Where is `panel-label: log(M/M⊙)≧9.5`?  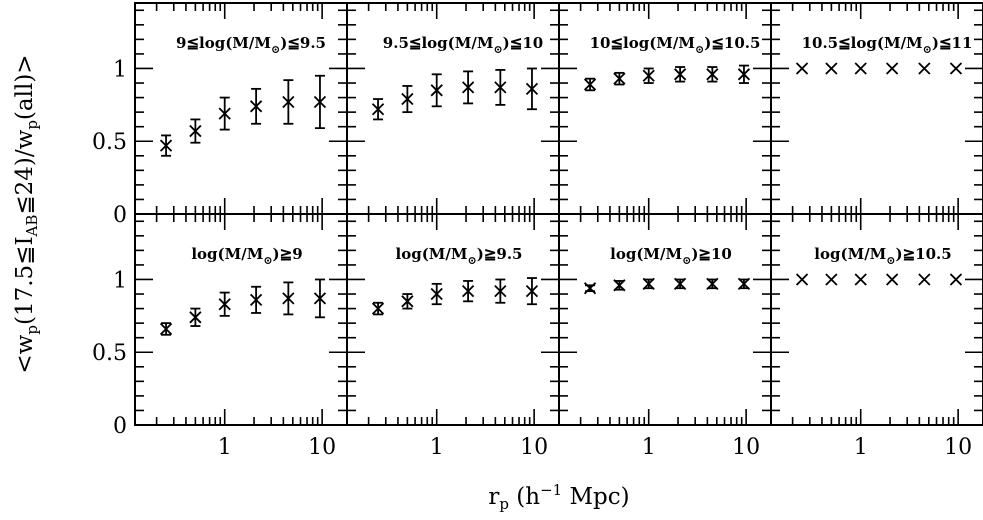
panel-label: log(M/M⊙)≧9.5 is located at coordinates (459, 256).